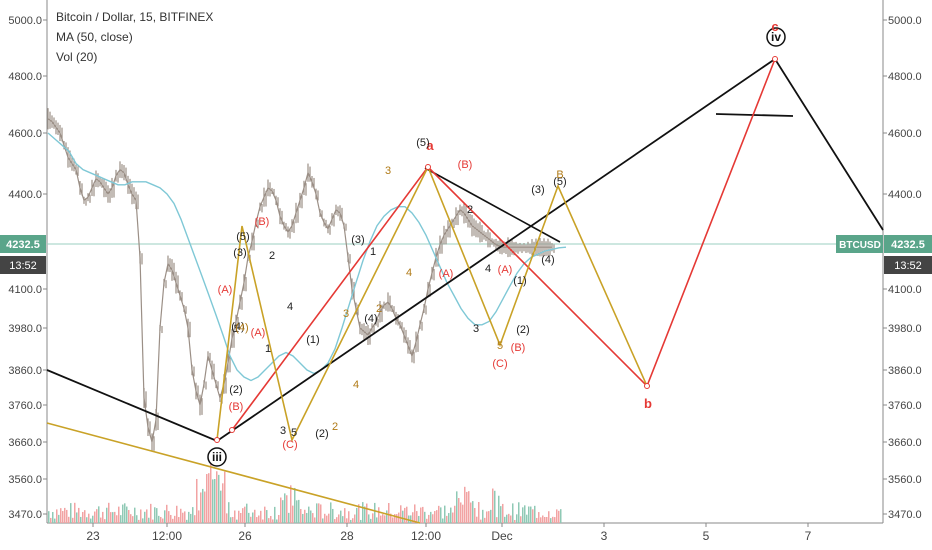 Image resolution: width=932 pixels, height=550 pixels. I want to click on y-tick-label-left: 3760.0, so click(25, 406).